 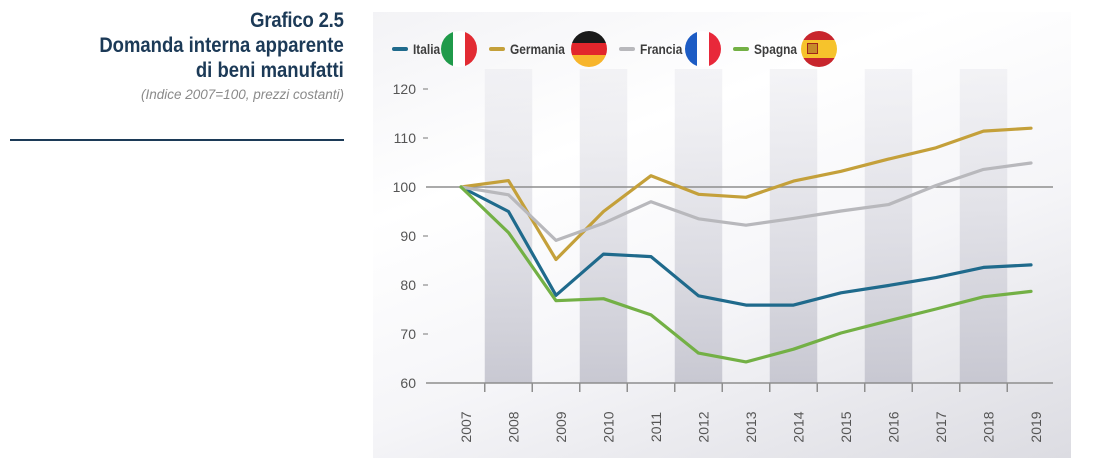 What do you see at coordinates (799, 426) in the screenshot?
I see `x-tick-label-2014: 2014` at bounding box center [799, 426].